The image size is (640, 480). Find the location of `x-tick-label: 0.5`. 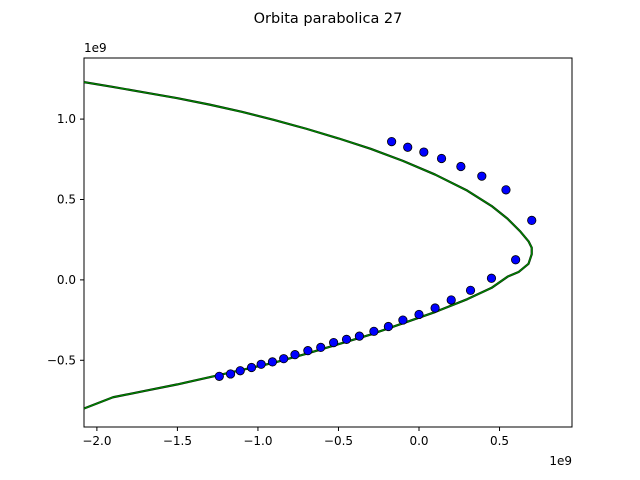

x-tick-label: 0.5 is located at coordinates (499, 441).